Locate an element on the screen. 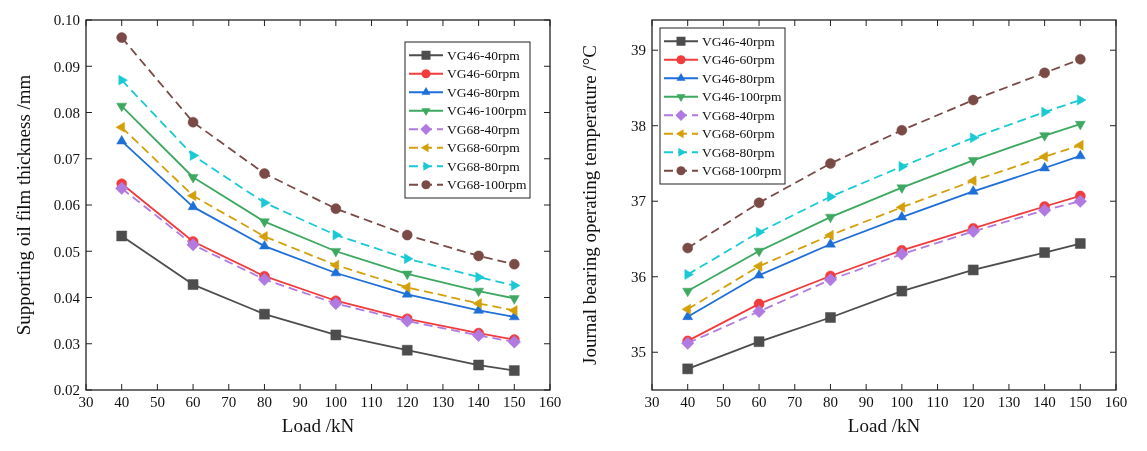  y-tick-label: 39 is located at coordinates (638, 50).